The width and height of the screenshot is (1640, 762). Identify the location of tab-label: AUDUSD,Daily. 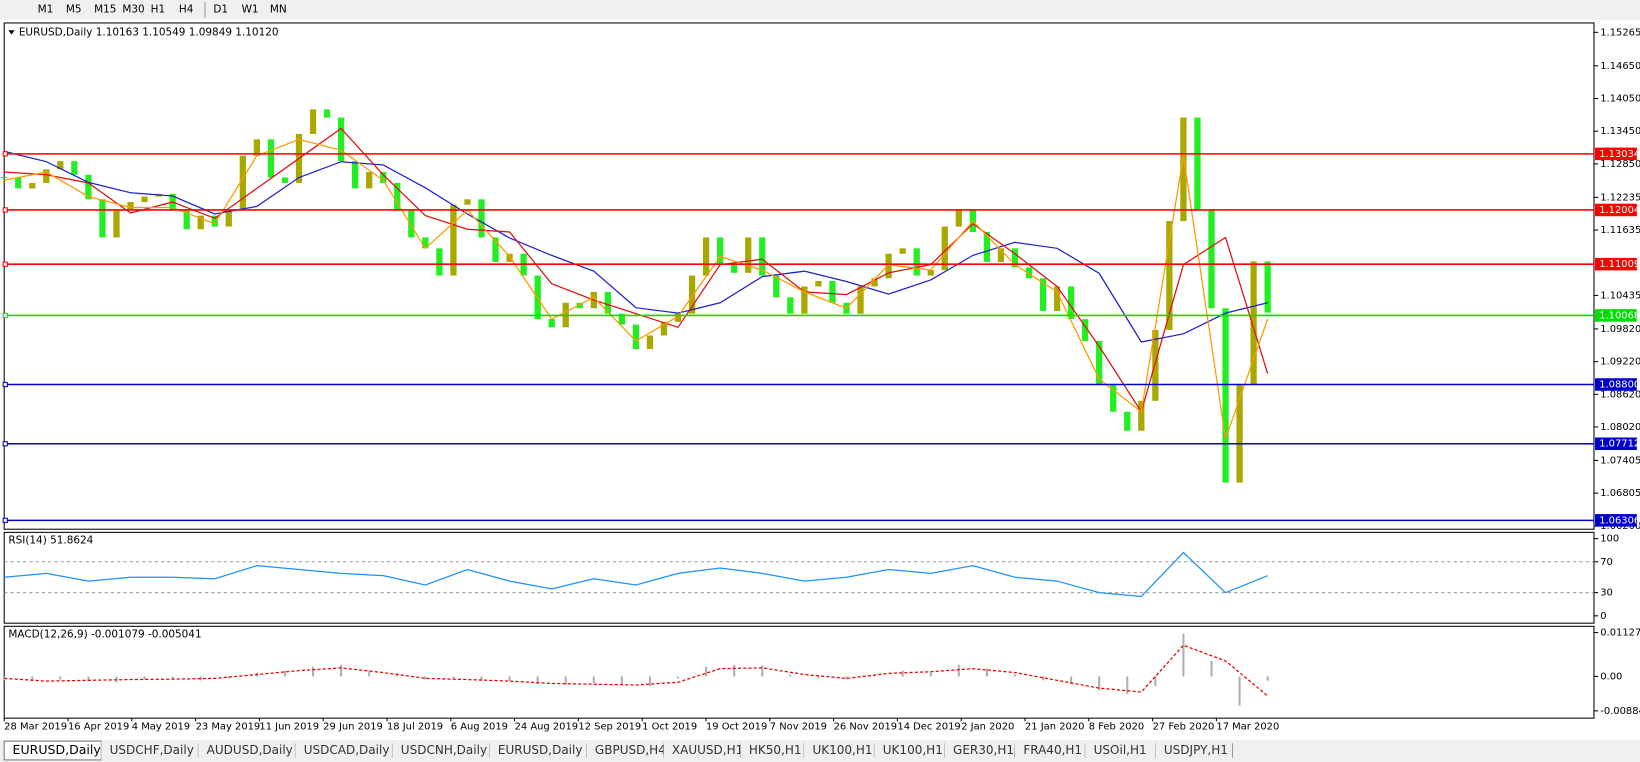
(250, 750).